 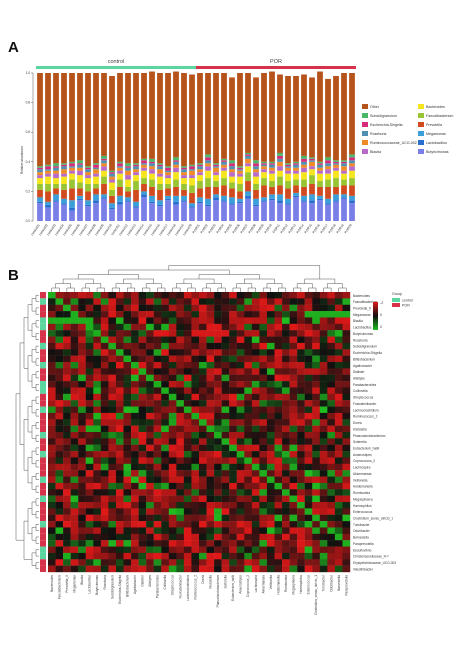 I want to click on row-label: Phascolarctobacterium, so click(x=369, y=436).